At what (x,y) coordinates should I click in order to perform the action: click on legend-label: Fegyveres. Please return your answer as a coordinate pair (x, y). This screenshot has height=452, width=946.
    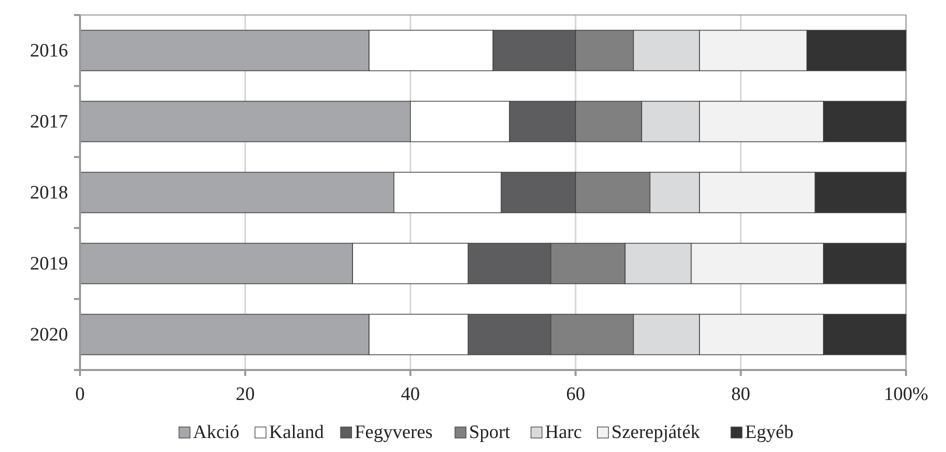
    Looking at the image, I should click on (393, 432).